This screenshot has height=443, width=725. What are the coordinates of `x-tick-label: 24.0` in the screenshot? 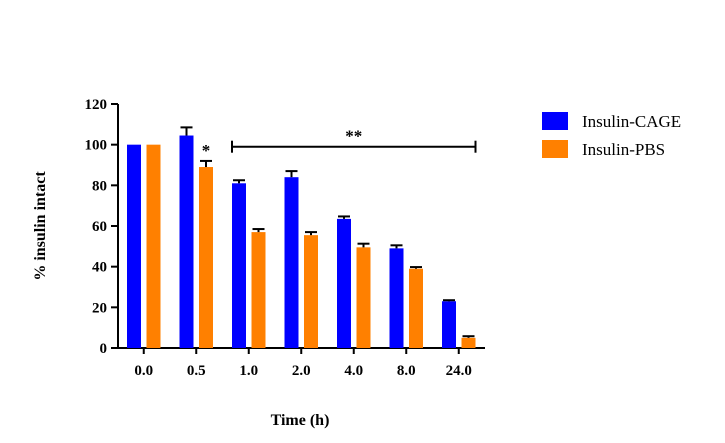 It's located at (459, 371).